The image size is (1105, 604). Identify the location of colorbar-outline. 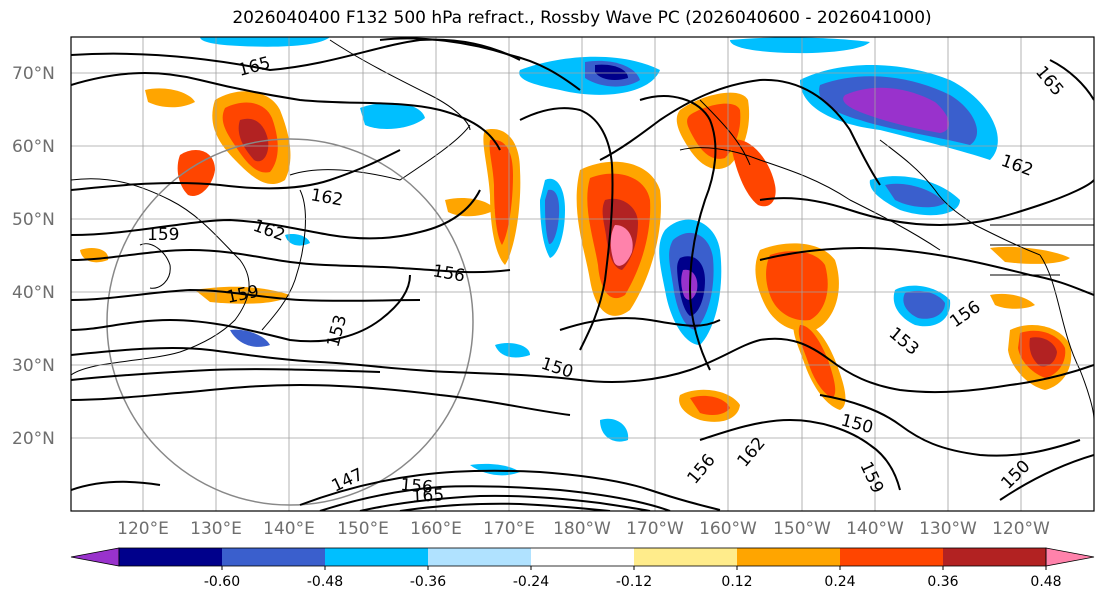
(582, 557).